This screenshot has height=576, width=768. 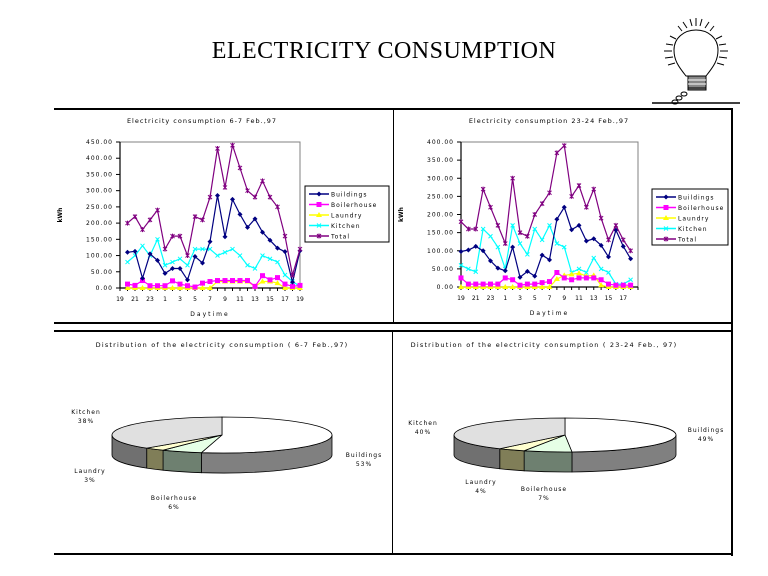 I want to click on legend-box, so click(x=690, y=217).